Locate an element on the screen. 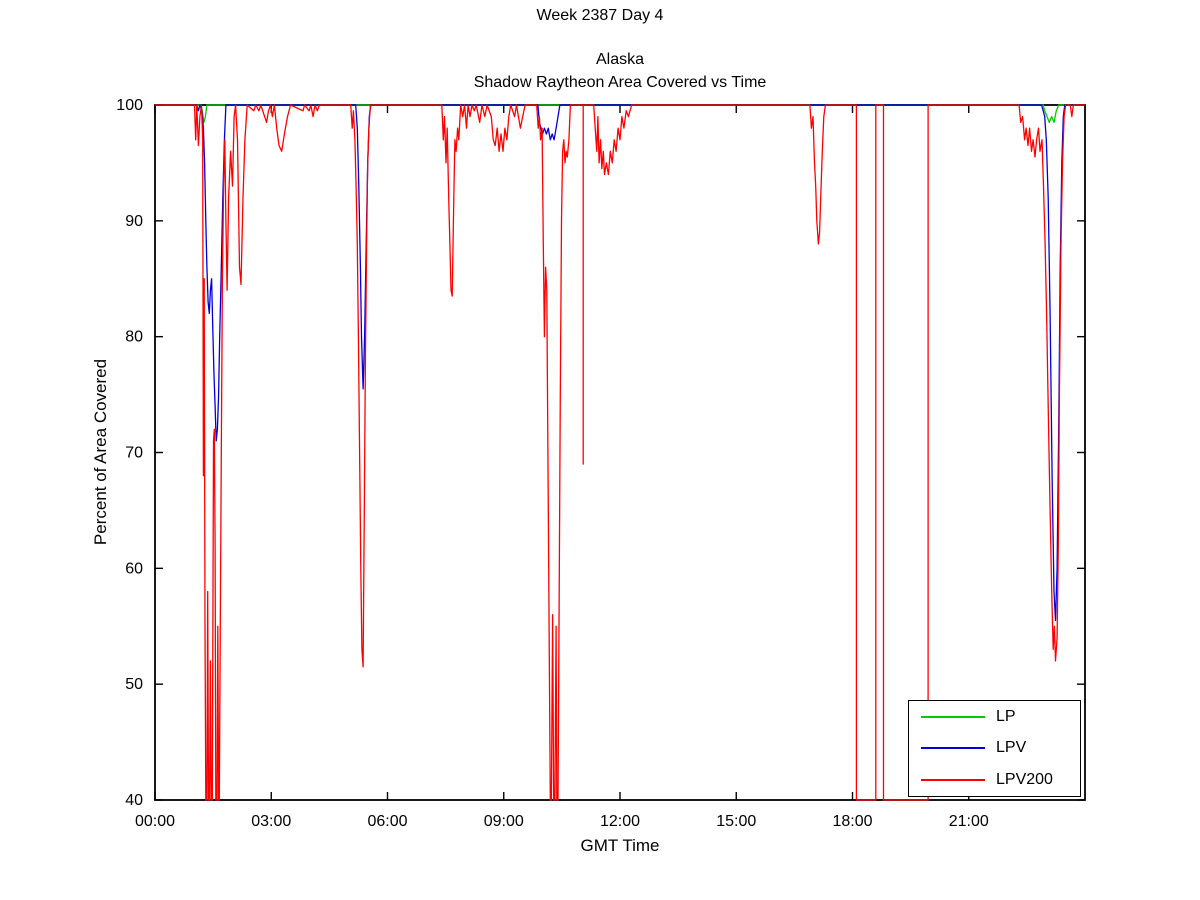 This screenshot has width=1200, height=900. legend-box: LP LPV LPV200 is located at coordinates (994, 748).